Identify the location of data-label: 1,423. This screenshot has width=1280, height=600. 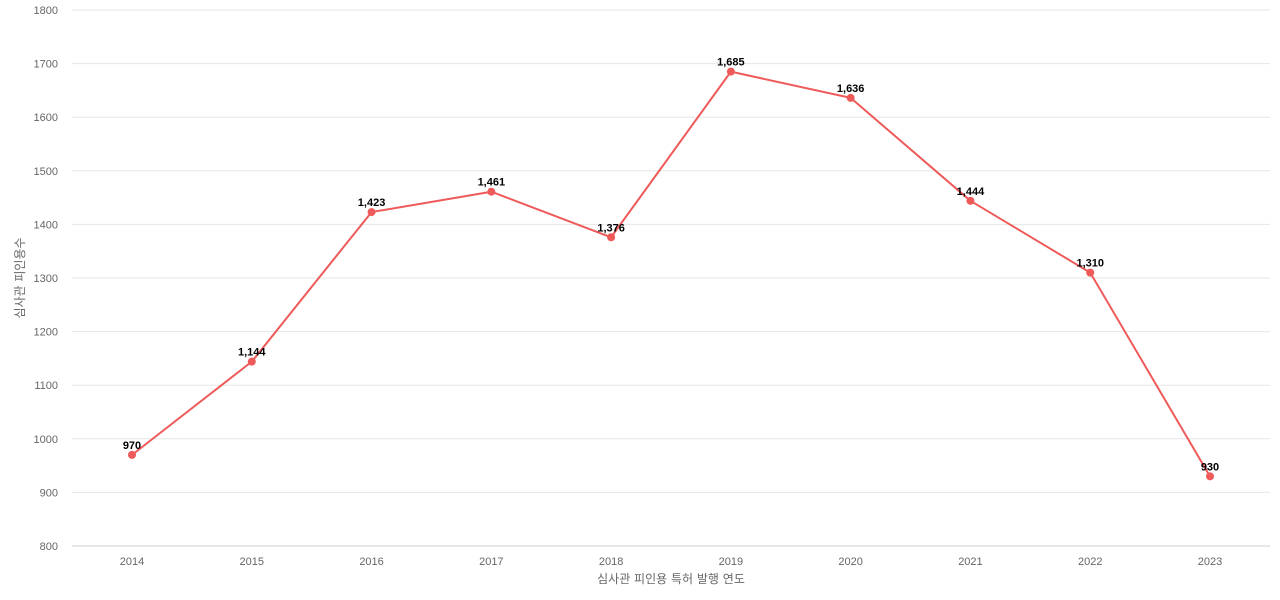
(372, 203).